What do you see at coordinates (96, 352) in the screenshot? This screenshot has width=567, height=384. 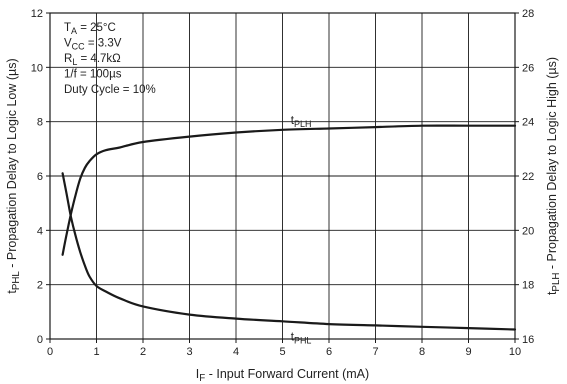 I see `x-tick-label: 1` at bounding box center [96, 352].